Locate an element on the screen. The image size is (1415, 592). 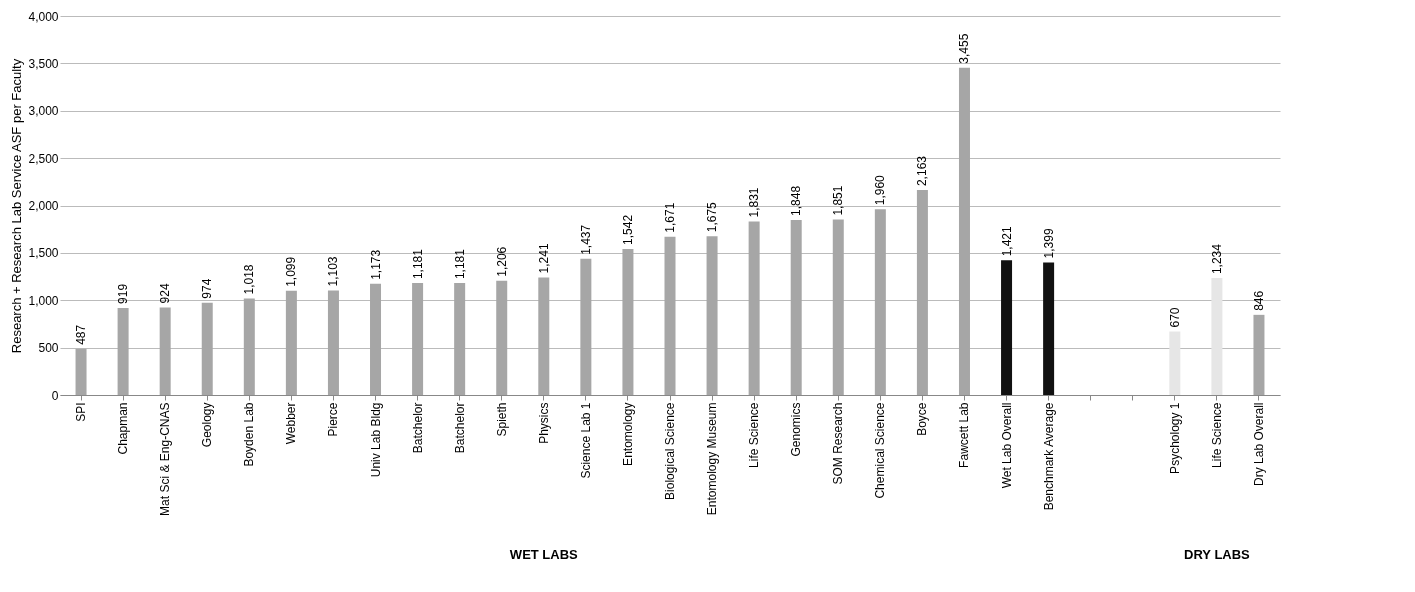
data-label: 1,103 is located at coordinates (333, 271).